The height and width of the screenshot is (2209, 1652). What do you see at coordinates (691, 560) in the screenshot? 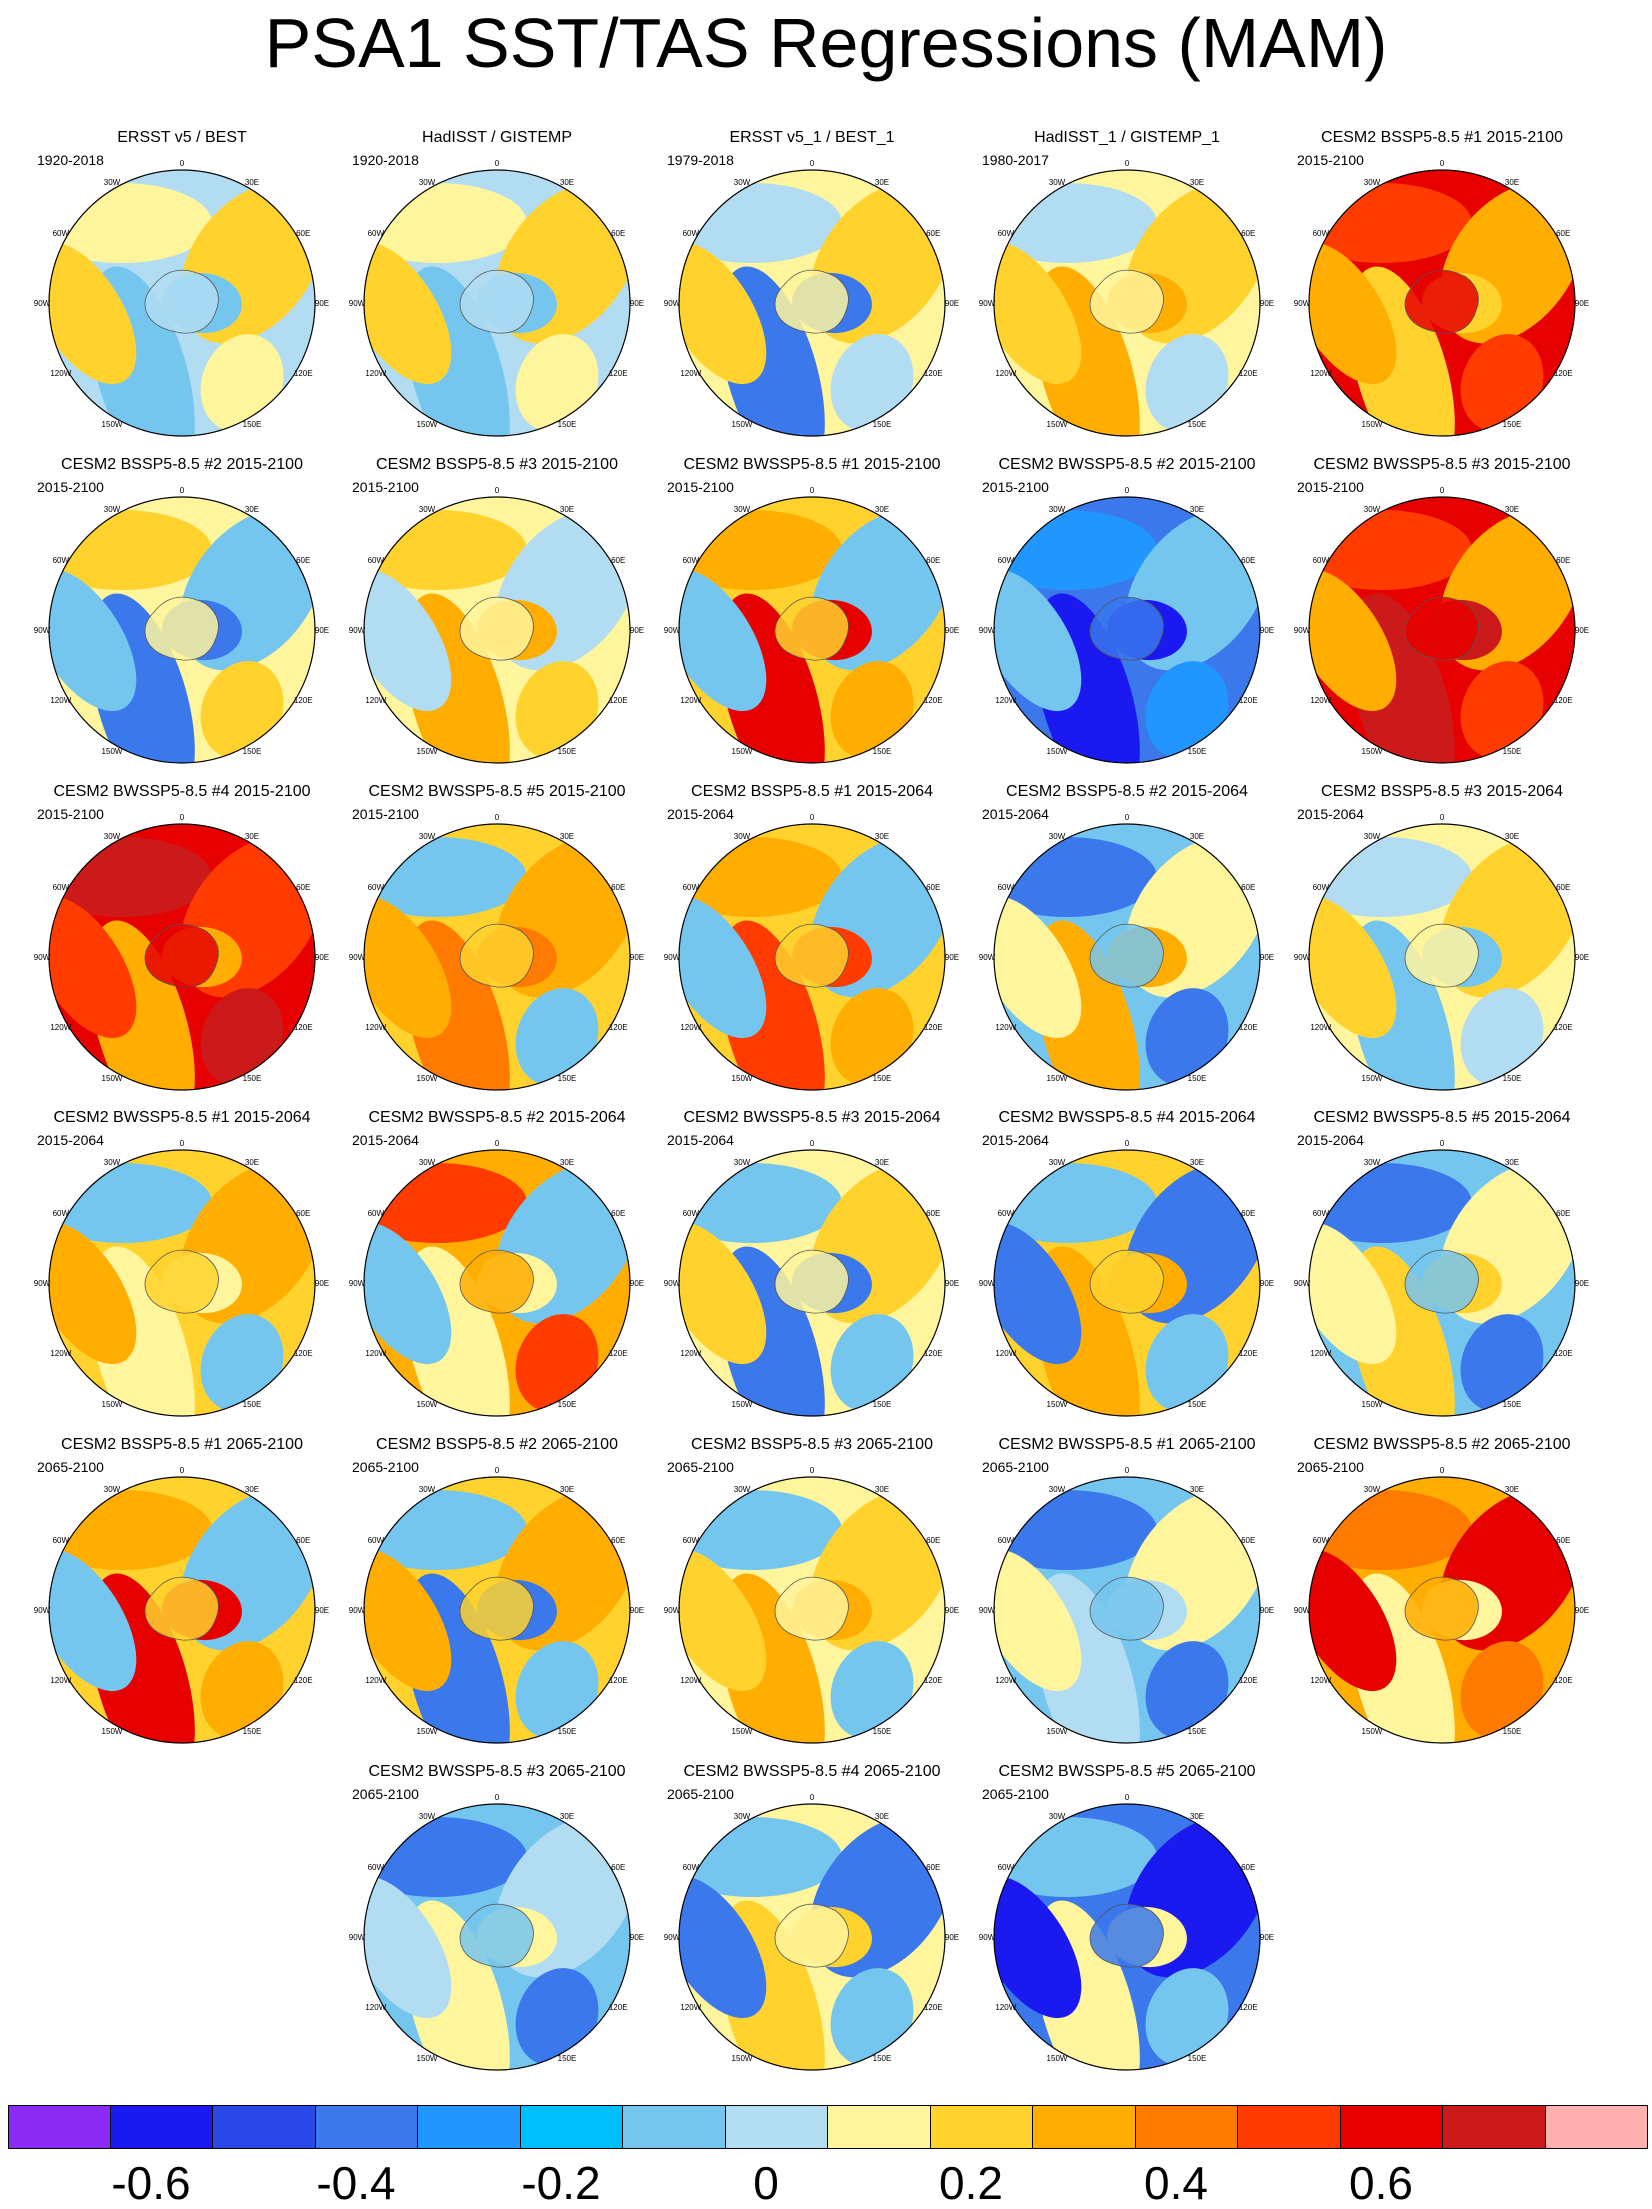
I see `longitude-label: 60W` at bounding box center [691, 560].